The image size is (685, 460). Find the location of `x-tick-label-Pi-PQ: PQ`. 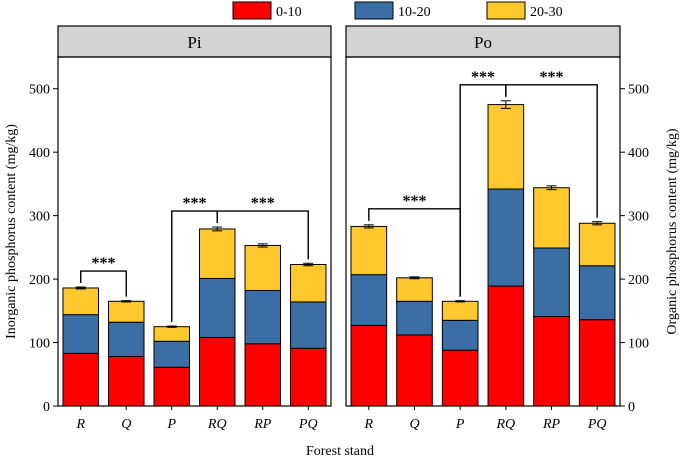

x-tick-label-Pi-PQ: PQ is located at coordinates (308, 424).